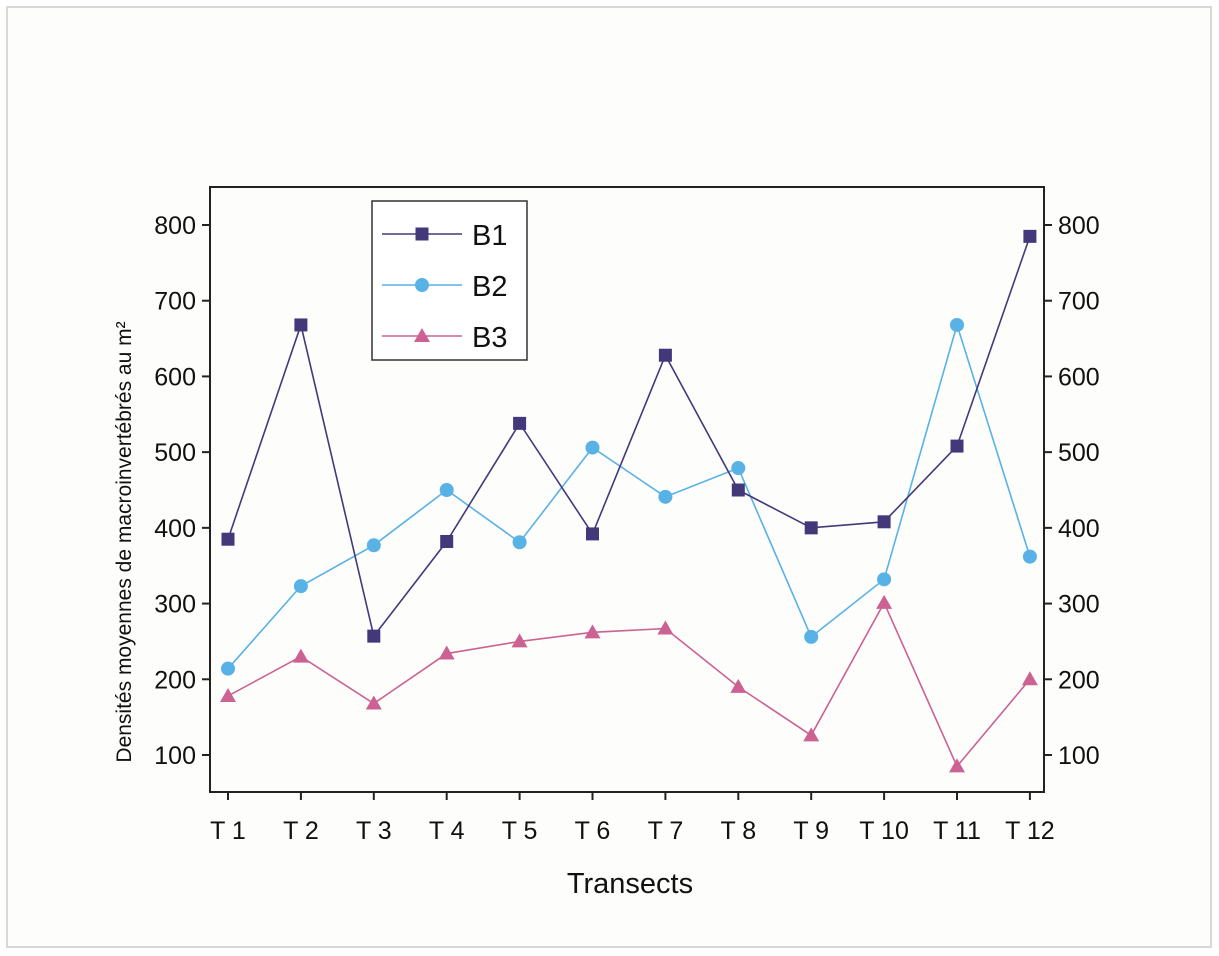 This screenshot has width=1219, height=956. Describe the element at coordinates (630, 884) in the screenshot. I see `x-axis-title: Transects` at that location.